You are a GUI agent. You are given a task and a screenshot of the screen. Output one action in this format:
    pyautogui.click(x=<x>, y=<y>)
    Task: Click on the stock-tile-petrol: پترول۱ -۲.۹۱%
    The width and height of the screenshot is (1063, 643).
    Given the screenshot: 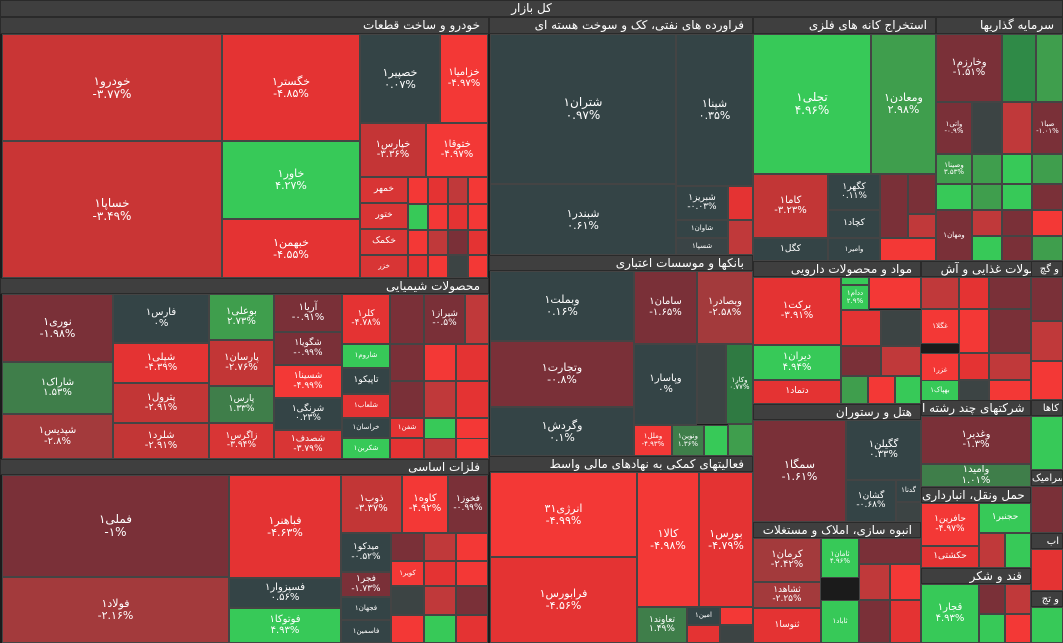 What is the action you would take?
    pyautogui.click(x=161, y=403)
    